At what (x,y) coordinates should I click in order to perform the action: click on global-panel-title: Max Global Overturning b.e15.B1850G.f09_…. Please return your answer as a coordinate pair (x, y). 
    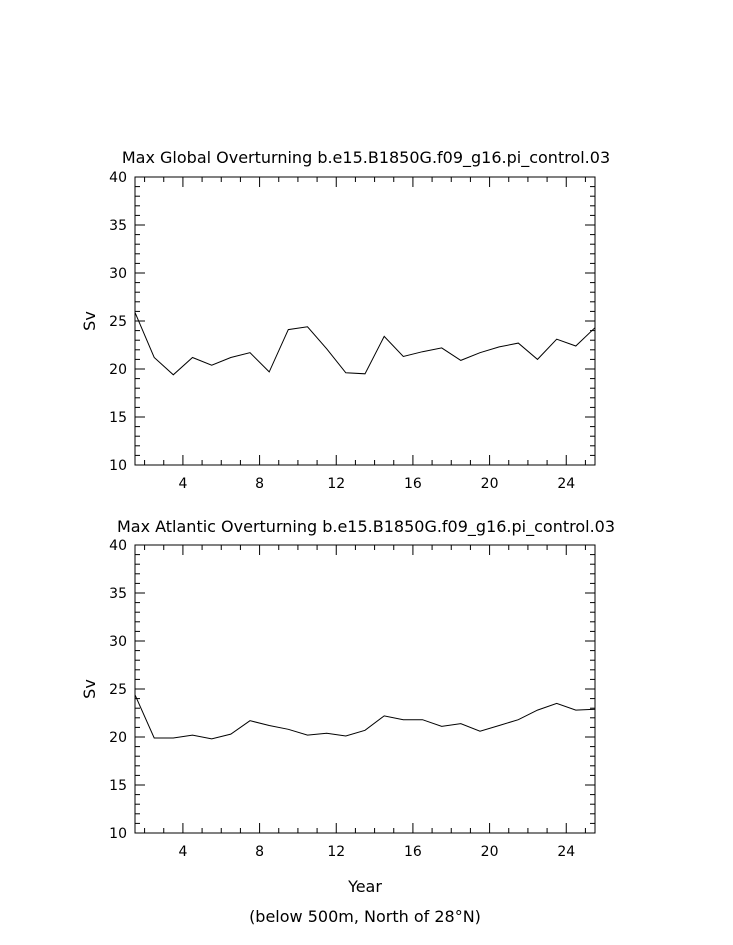
    Looking at the image, I should click on (366, 158).